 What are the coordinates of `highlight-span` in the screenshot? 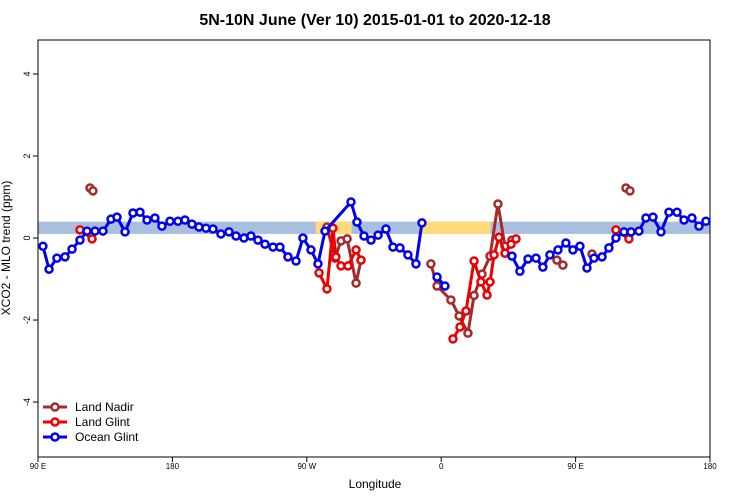 It's located at (454, 227).